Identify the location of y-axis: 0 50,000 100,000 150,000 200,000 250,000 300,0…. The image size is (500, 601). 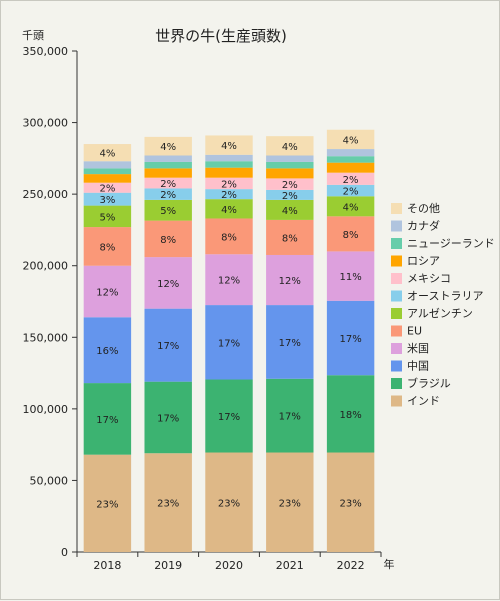
(50, 302).